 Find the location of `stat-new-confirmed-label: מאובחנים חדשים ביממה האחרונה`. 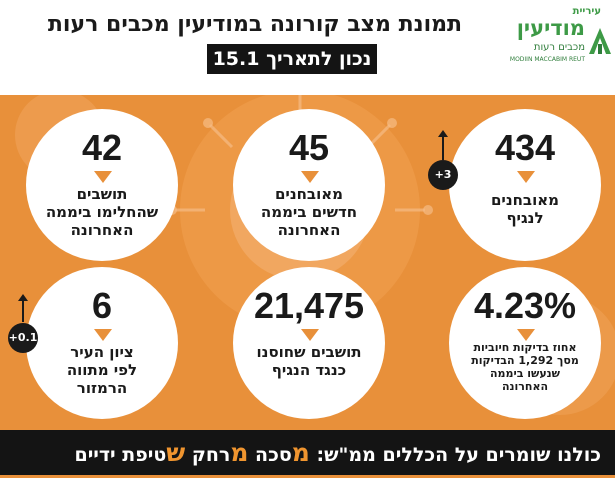

stat-new-confirmed-label: מאובחנים חדשים ביממה האחרונה is located at coordinates (309, 212).